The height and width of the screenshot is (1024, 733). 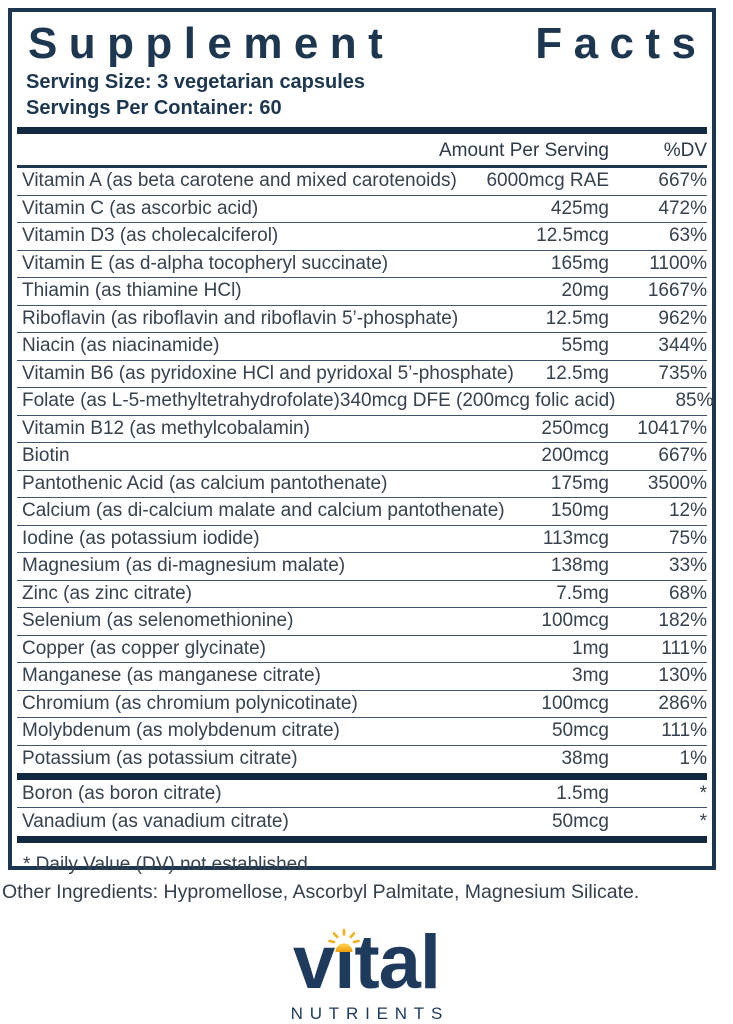 What do you see at coordinates (682, 373) in the screenshot?
I see `nutrient-dv: 735%` at bounding box center [682, 373].